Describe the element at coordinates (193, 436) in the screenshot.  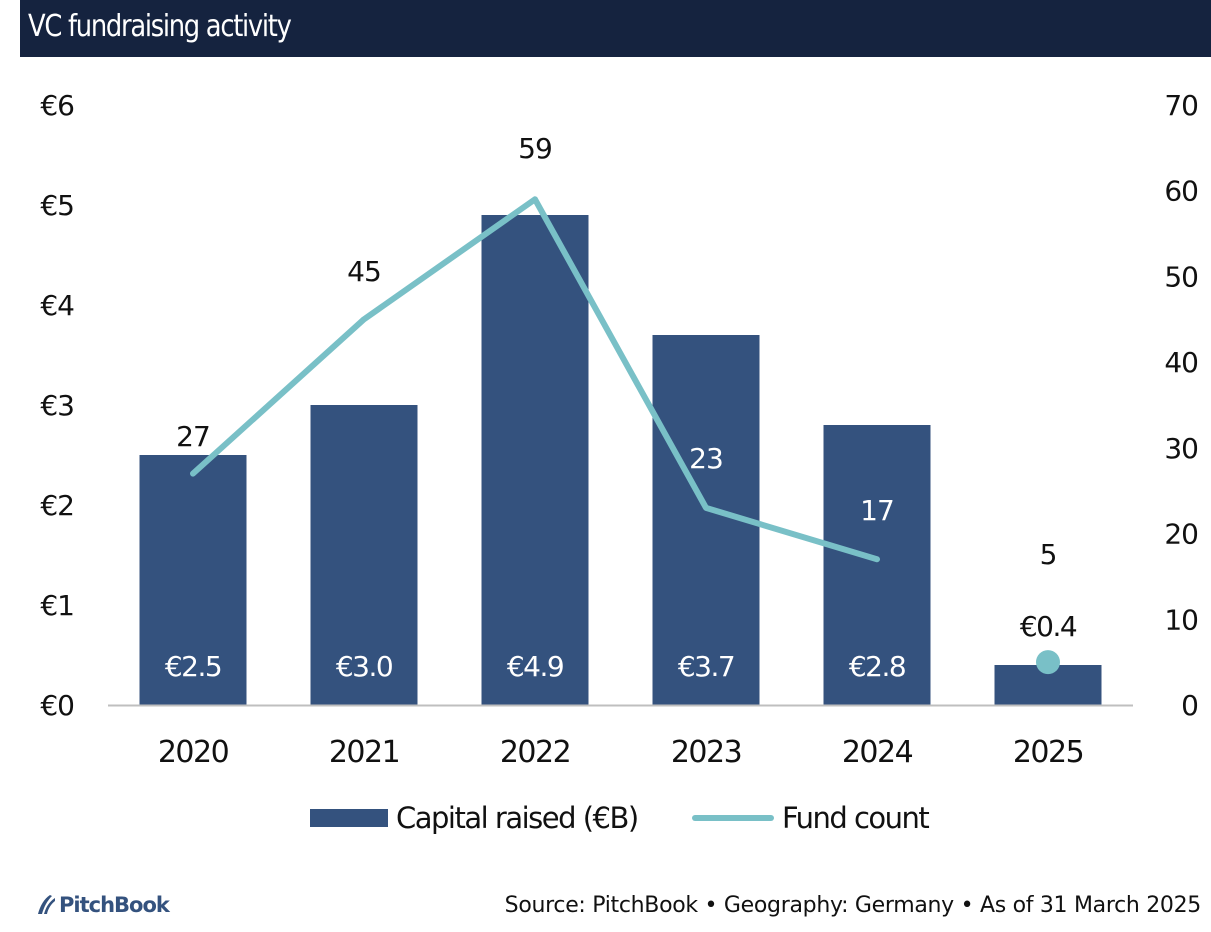
I see `line-value-label: 27` at that location.